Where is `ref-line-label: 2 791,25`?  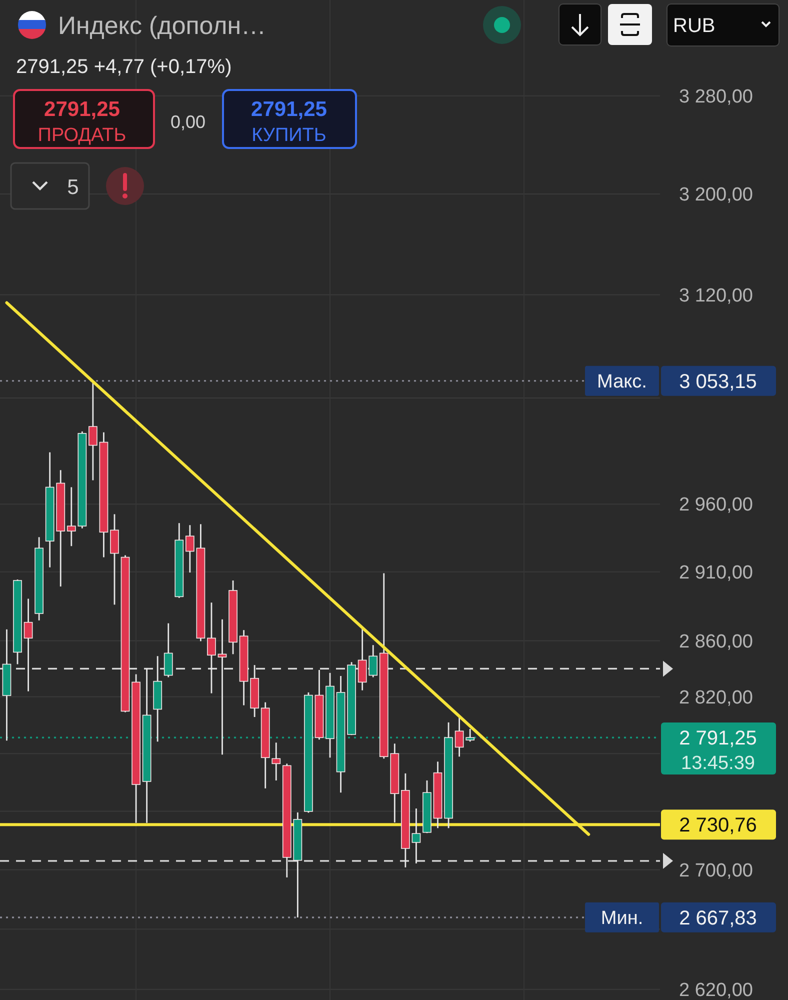 ref-line-label: 2 791,25 is located at coordinates (718, 739).